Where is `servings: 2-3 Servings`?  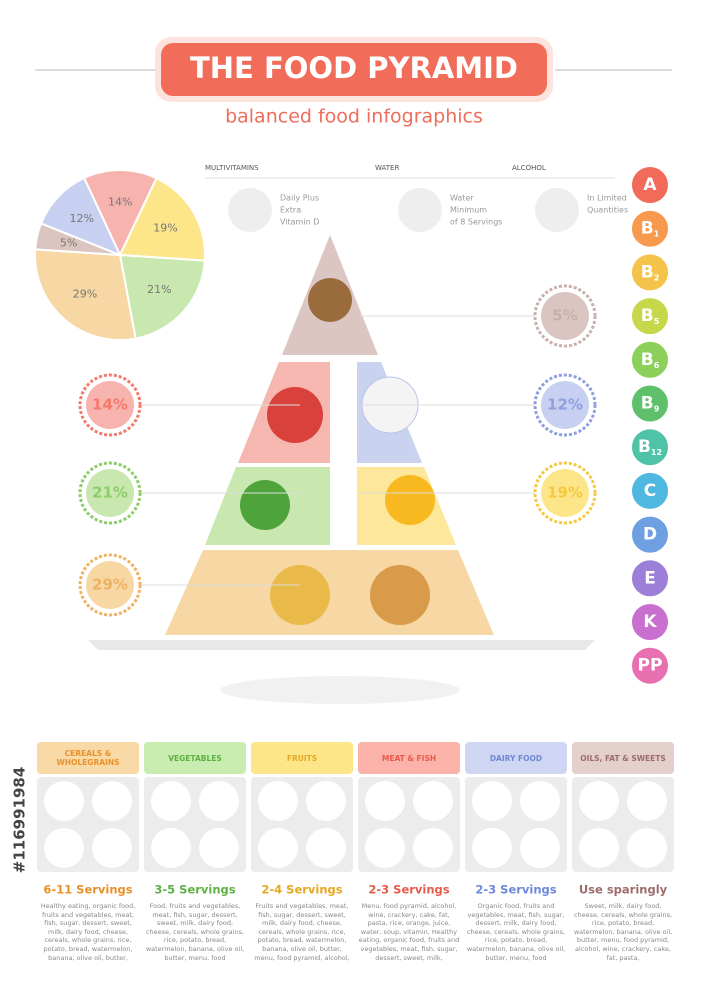 servings: 2-3 Servings is located at coordinates (515, 890).